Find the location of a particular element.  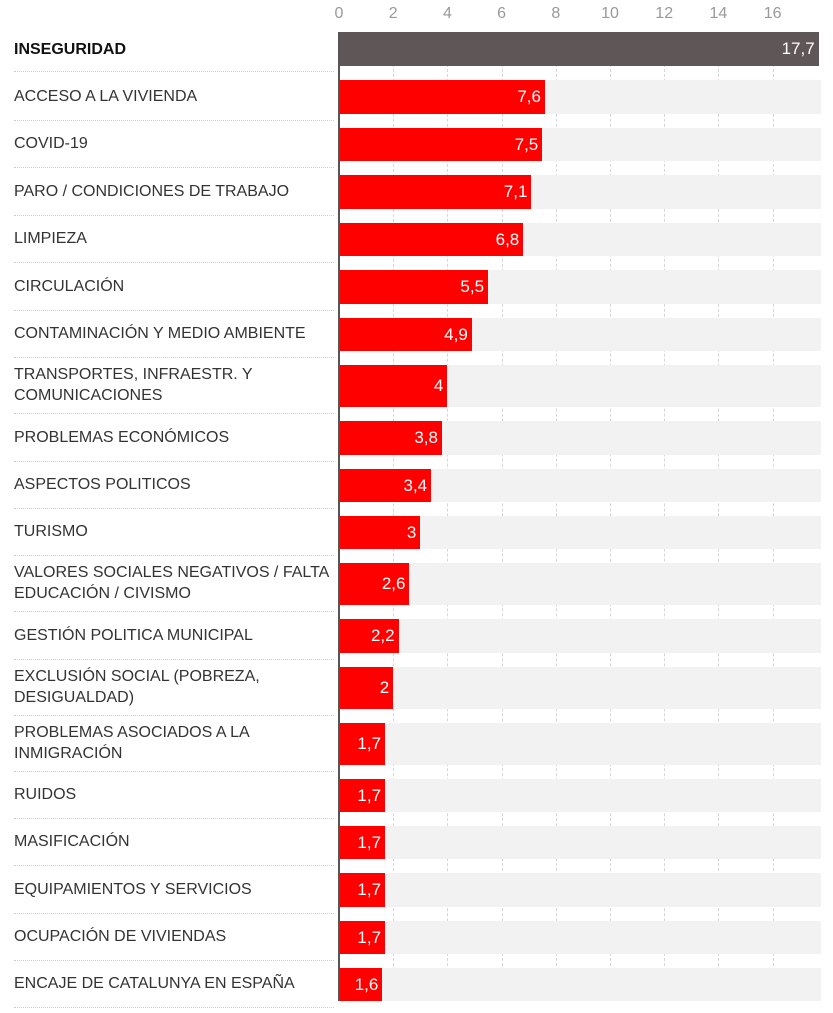

category-label: TRANSPORTES, INFRAESTR. Y COMUNICACIONES is located at coordinates (133, 385).